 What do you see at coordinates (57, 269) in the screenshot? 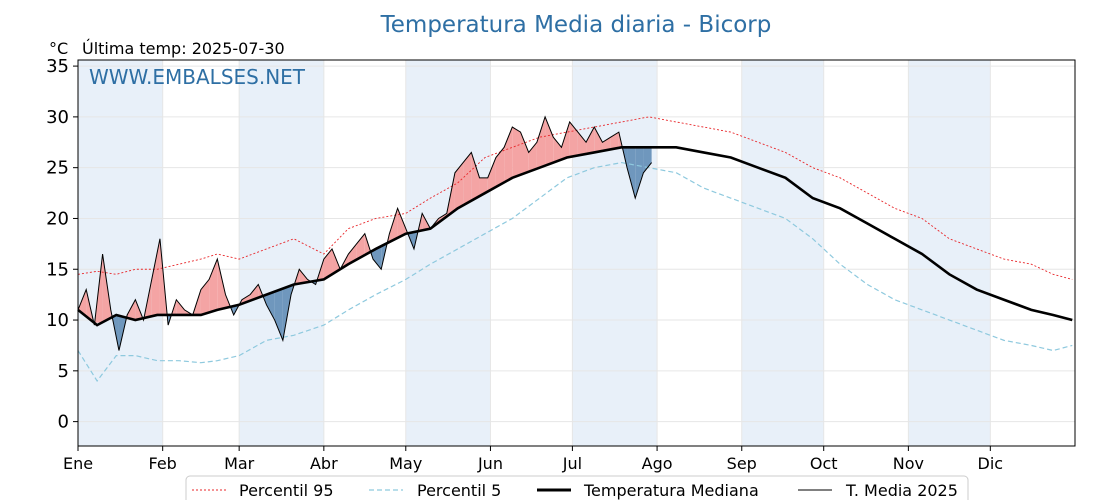
I see `y-tick-label: 15` at bounding box center [57, 269].